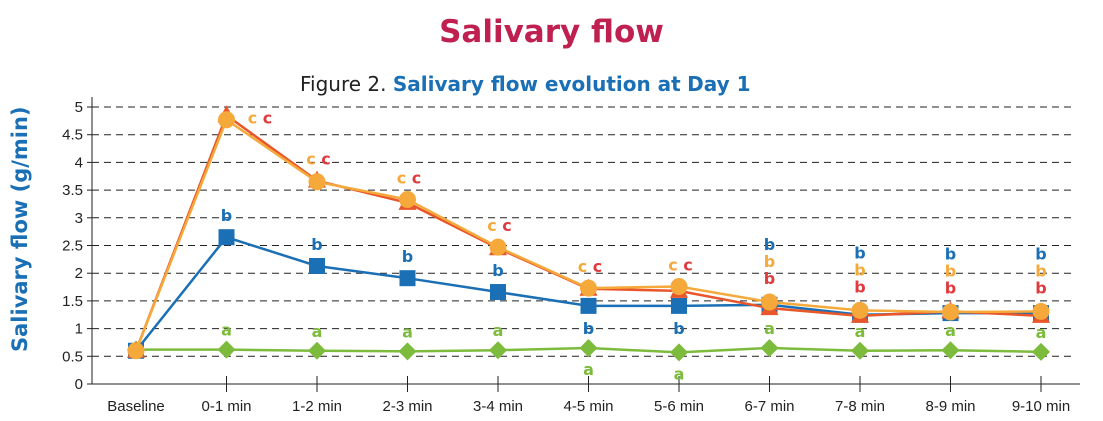 The image size is (1103, 421). What do you see at coordinates (588, 406) in the screenshot?
I see `x-tick-label: 4-5 min` at bounding box center [588, 406].